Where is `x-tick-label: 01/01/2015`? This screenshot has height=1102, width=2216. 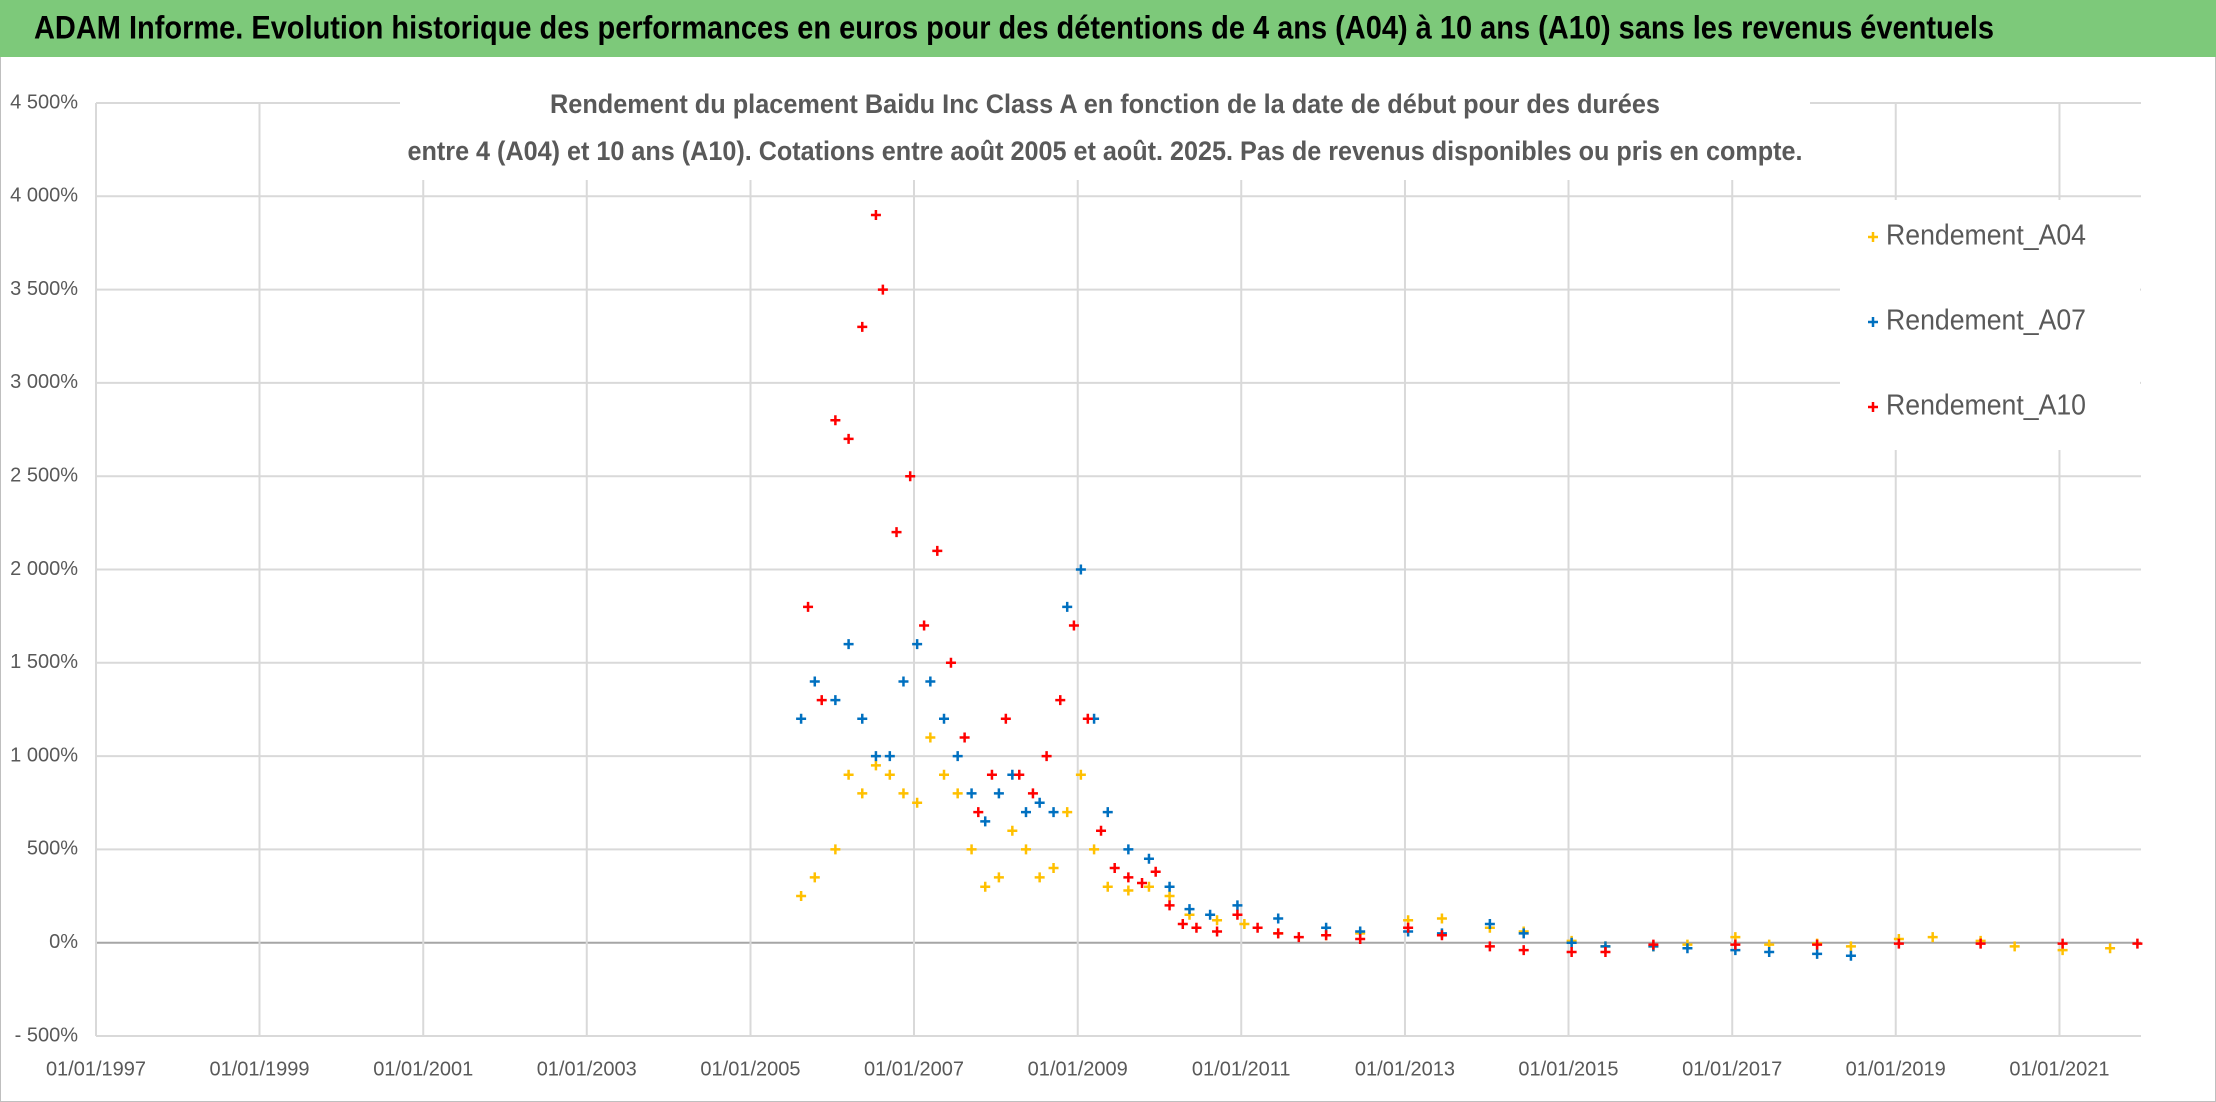
x-tick-label: 01/01/2015 is located at coordinates (1568, 1069).